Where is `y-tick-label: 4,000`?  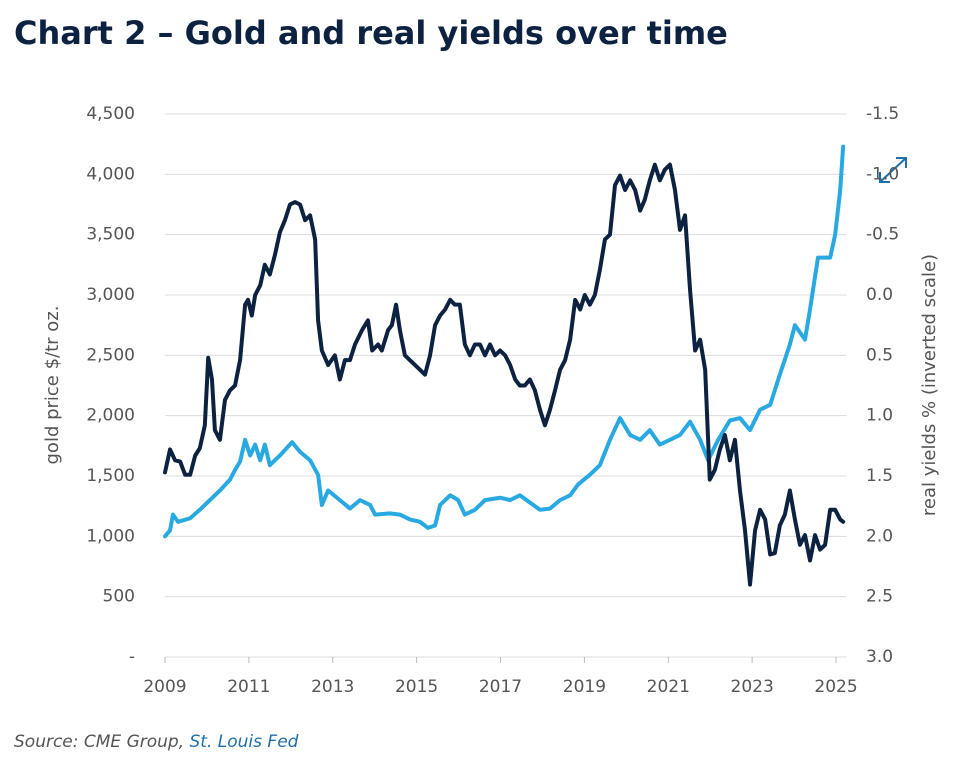
y-tick-label: 4,000 is located at coordinates (110, 174).